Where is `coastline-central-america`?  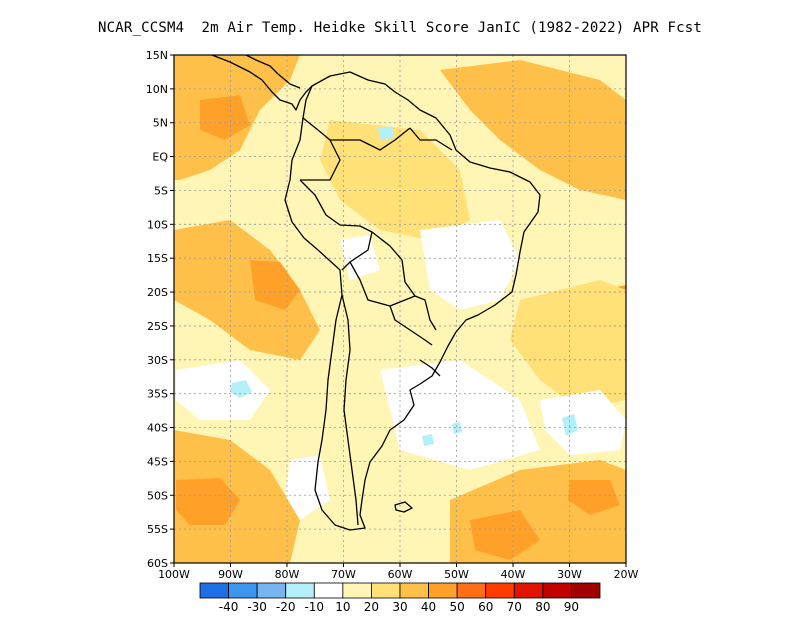
coastline-central-america is located at coordinates (262, 83).